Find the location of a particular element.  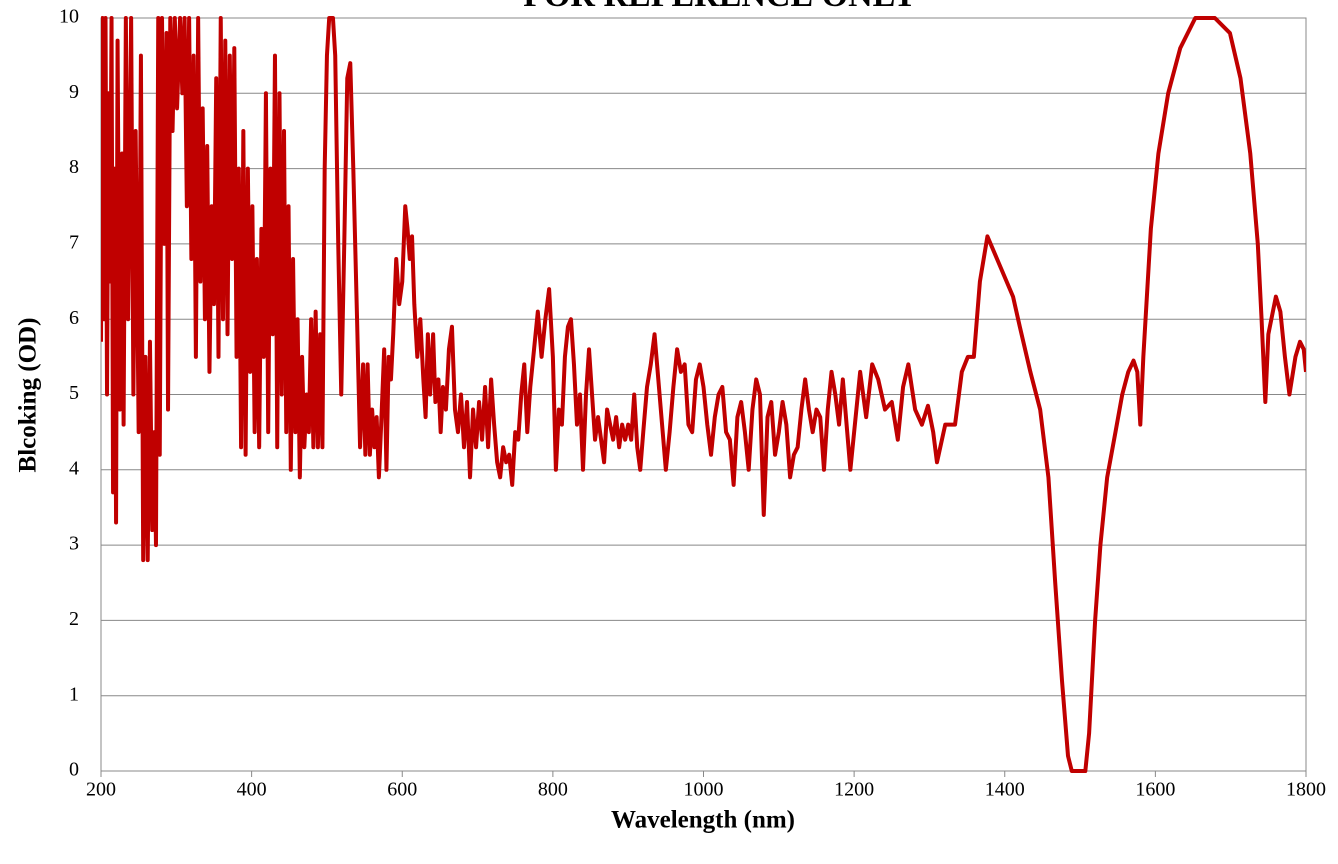

x-tick-label: 600 is located at coordinates (402, 790).